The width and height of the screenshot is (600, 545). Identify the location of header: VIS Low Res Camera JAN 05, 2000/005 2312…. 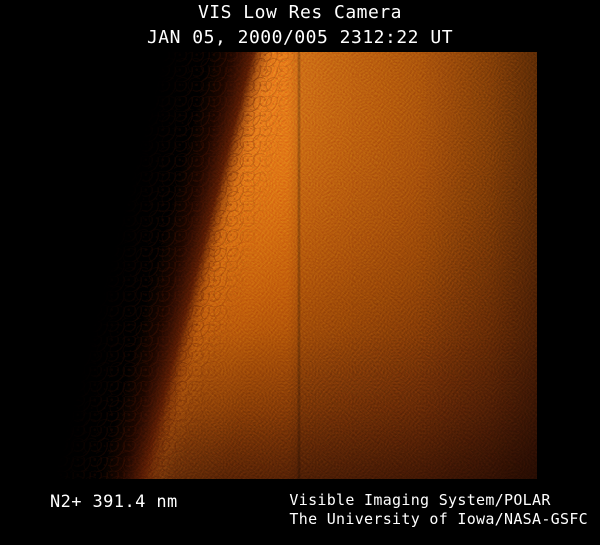
(300, 25).